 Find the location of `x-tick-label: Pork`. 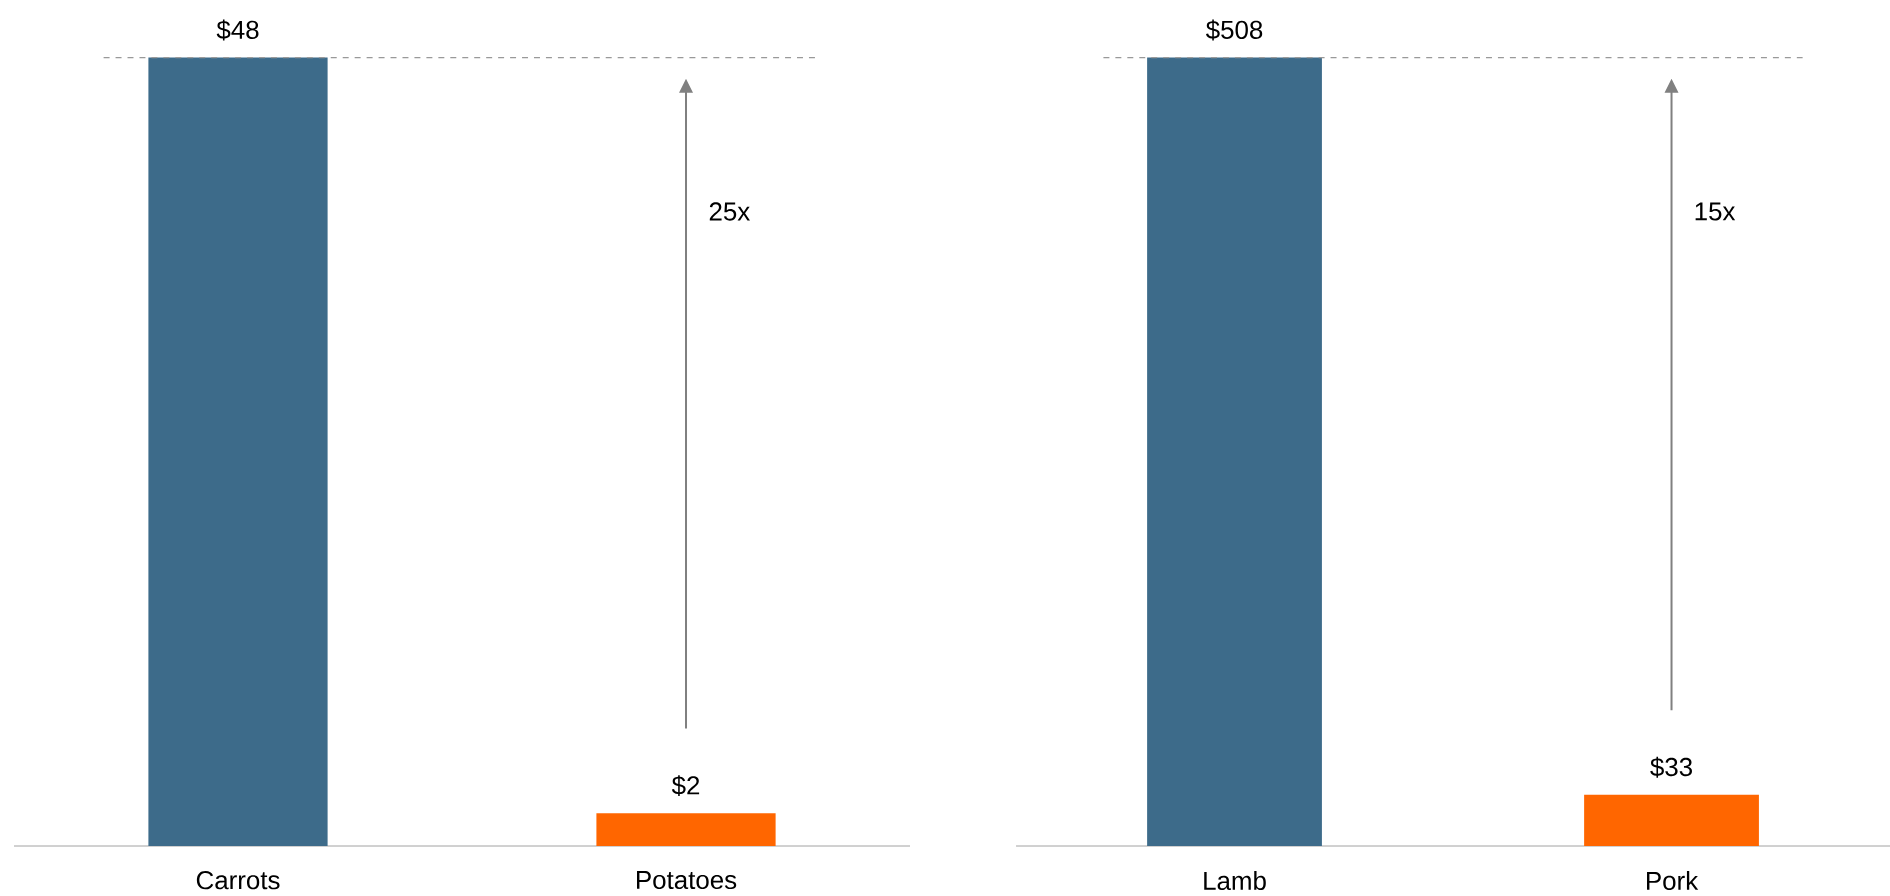

x-tick-label: Pork is located at coordinates (1673, 881).